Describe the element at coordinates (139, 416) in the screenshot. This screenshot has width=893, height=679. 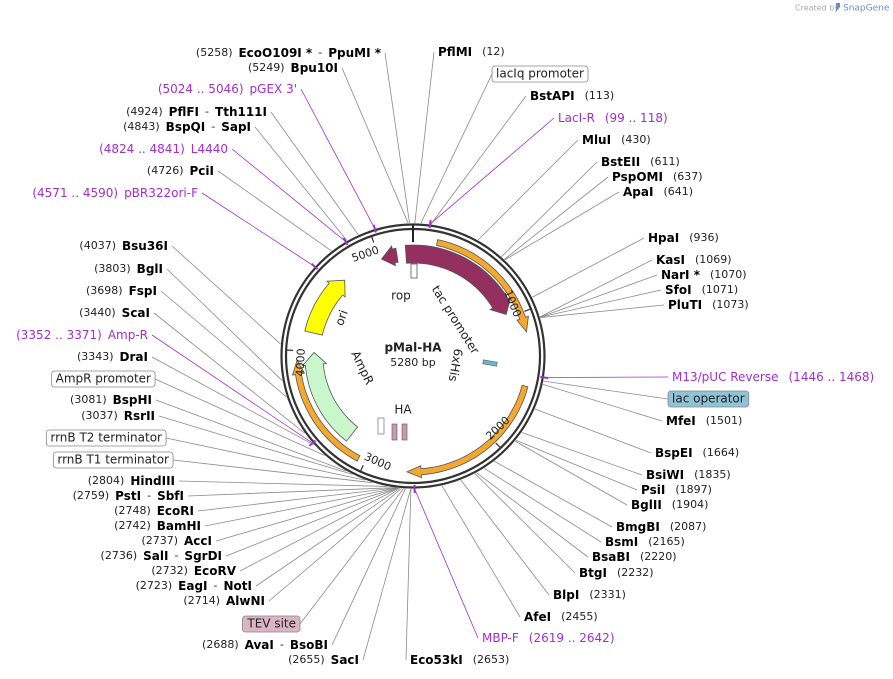
I see `name: RsrII` at that location.